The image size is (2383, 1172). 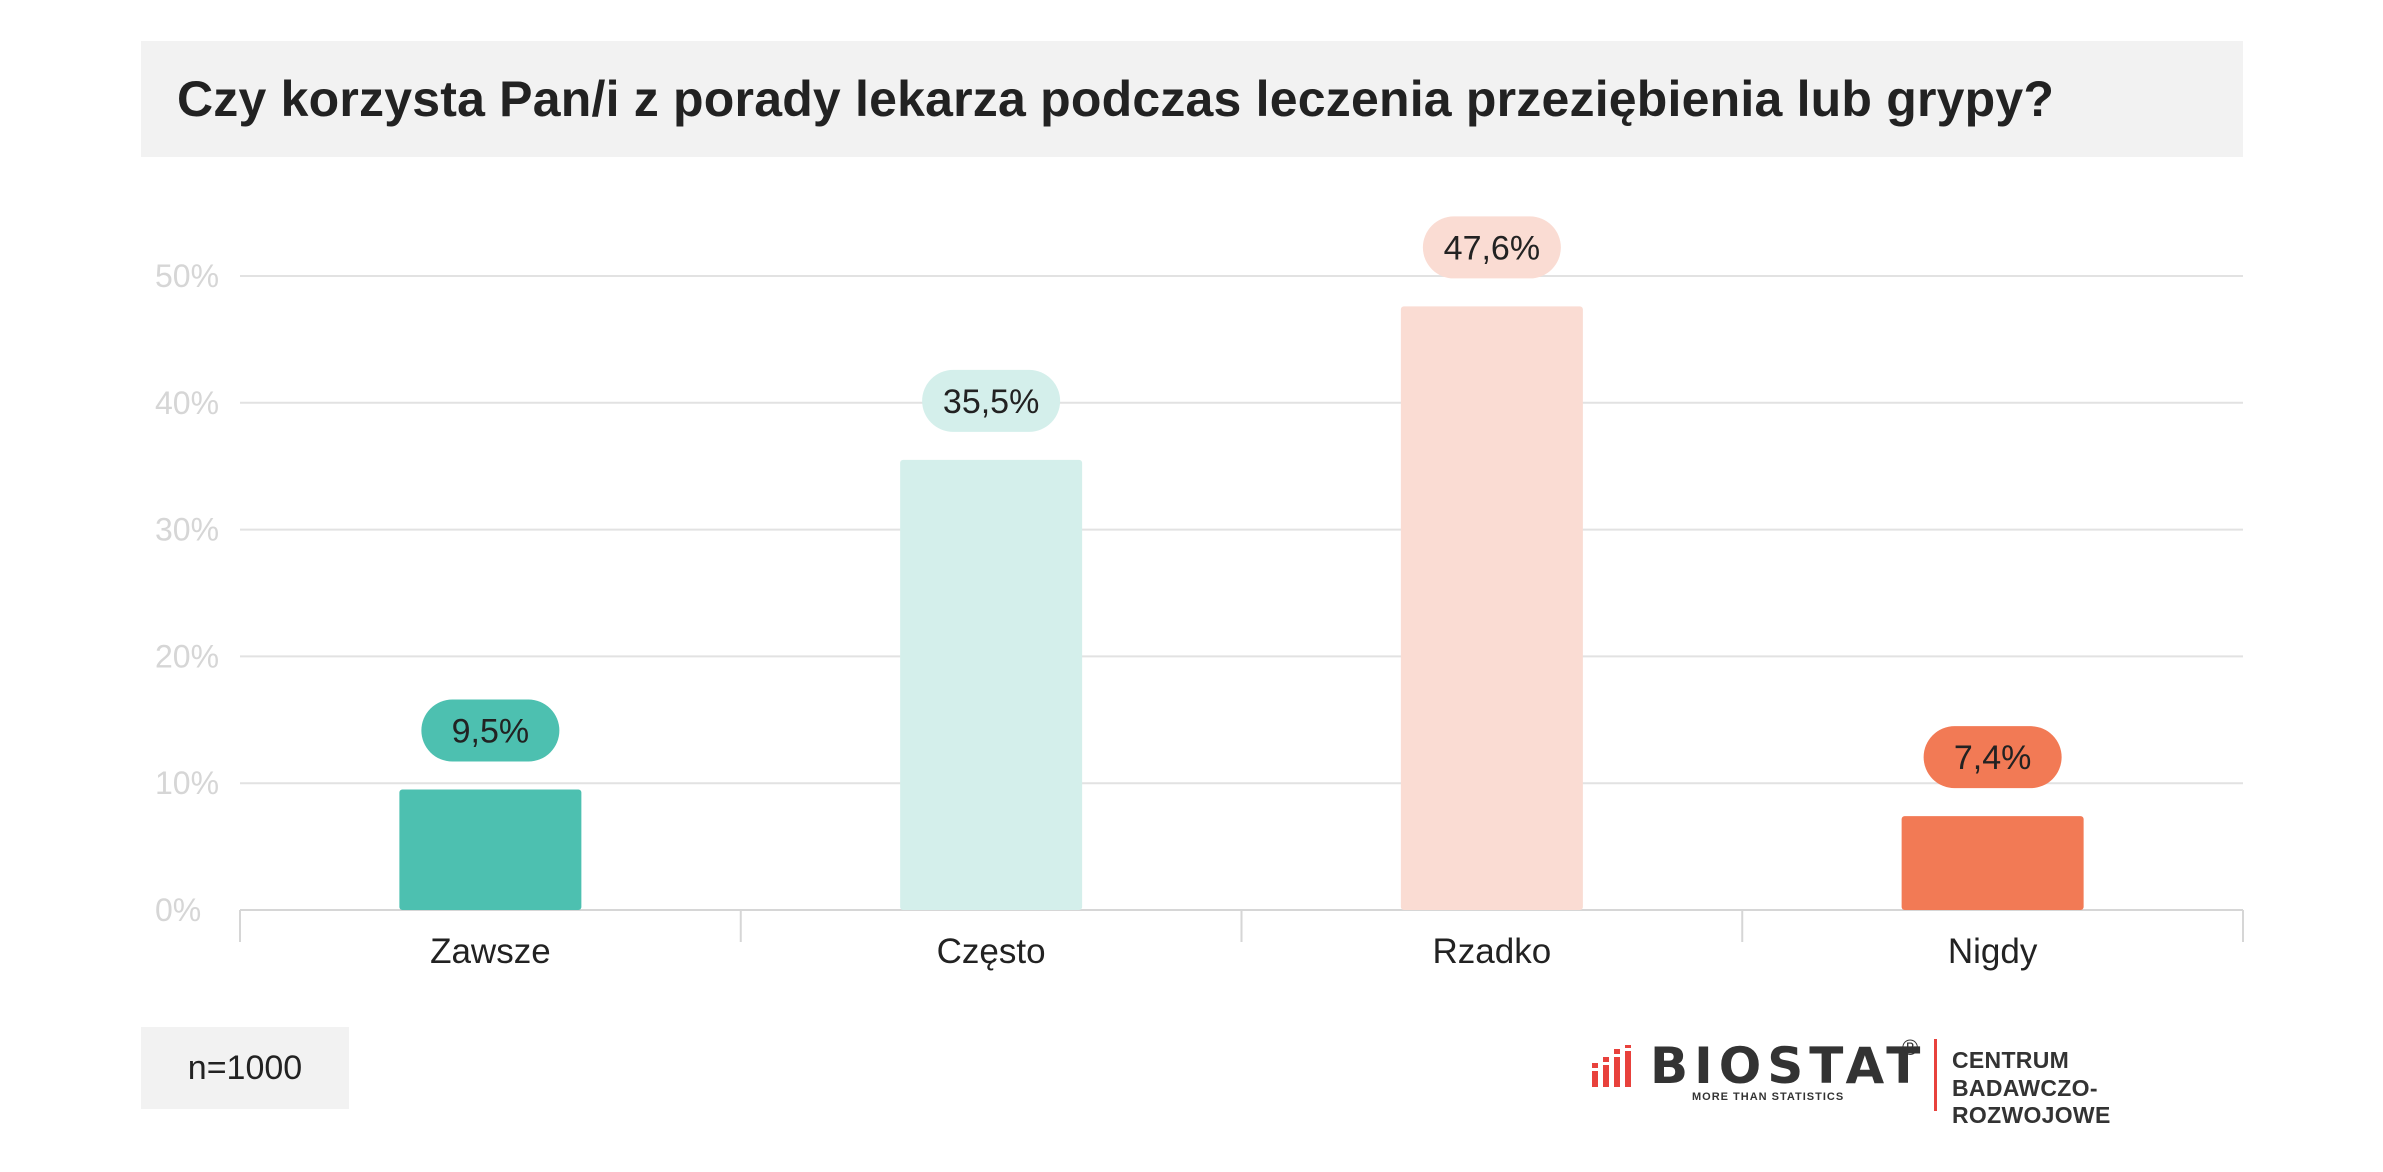 I want to click on sample-size-box: n=1000, so click(x=245, y=1068).